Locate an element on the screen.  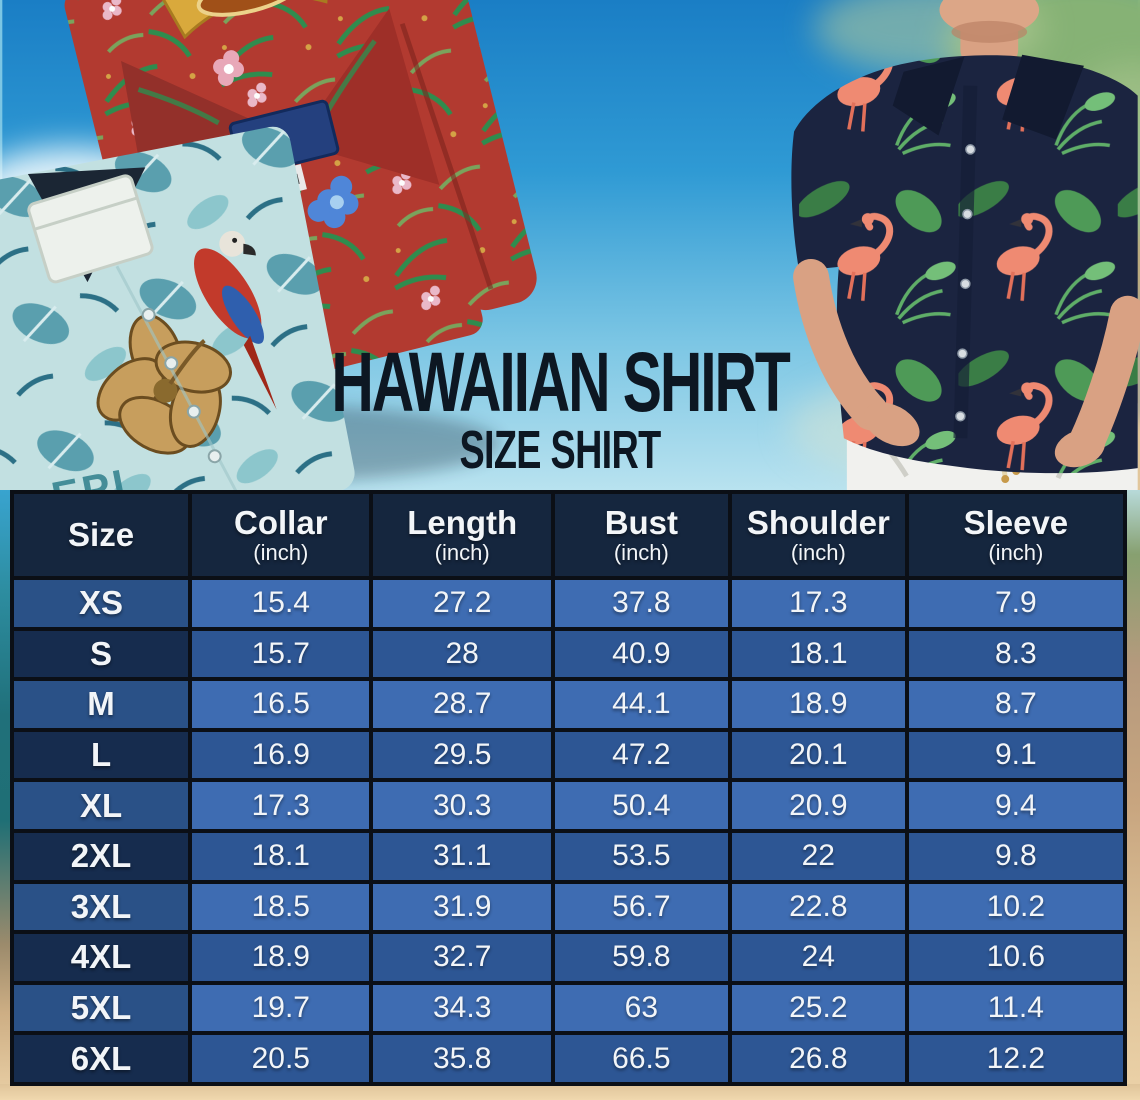
column-header: Shoulder (inch) is located at coordinates (818, 535).